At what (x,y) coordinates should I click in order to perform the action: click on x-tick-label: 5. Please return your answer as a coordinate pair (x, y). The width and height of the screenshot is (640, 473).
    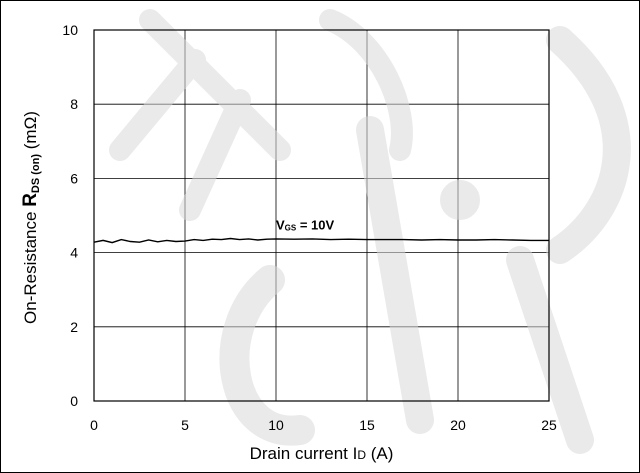
    Looking at the image, I should click on (185, 425).